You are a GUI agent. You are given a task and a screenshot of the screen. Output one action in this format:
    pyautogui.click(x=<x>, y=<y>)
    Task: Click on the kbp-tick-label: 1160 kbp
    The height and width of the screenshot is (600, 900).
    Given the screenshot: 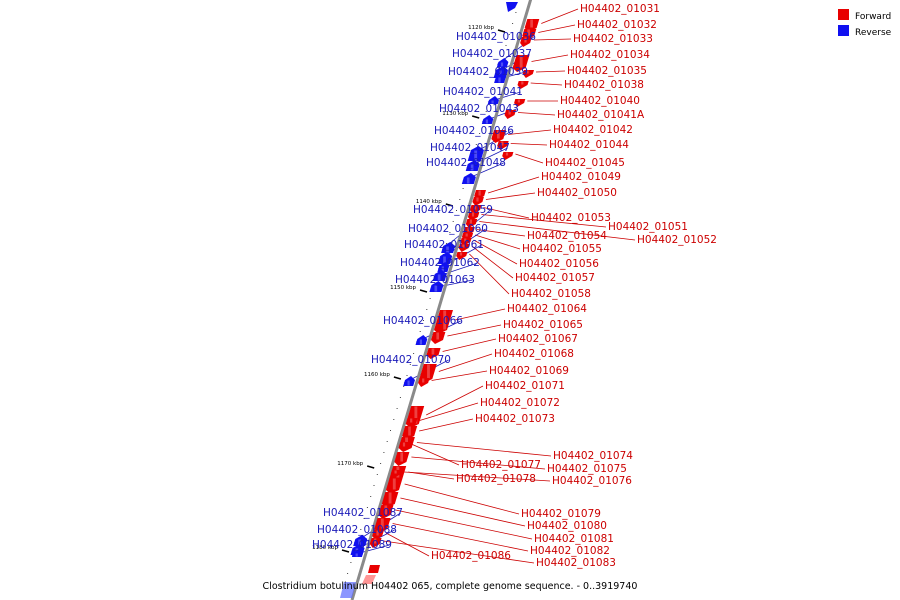 What is the action you would take?
    pyautogui.click(x=377, y=375)
    